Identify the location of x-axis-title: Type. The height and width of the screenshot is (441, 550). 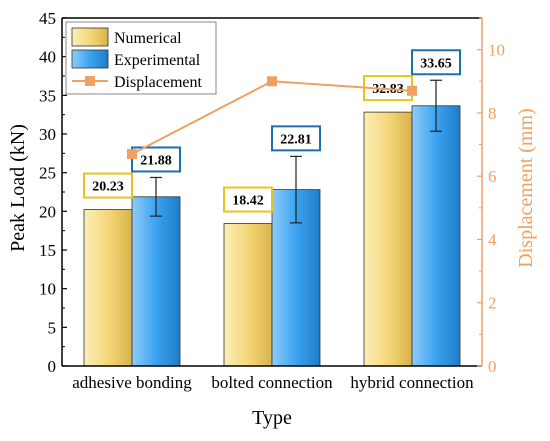
(272, 418).